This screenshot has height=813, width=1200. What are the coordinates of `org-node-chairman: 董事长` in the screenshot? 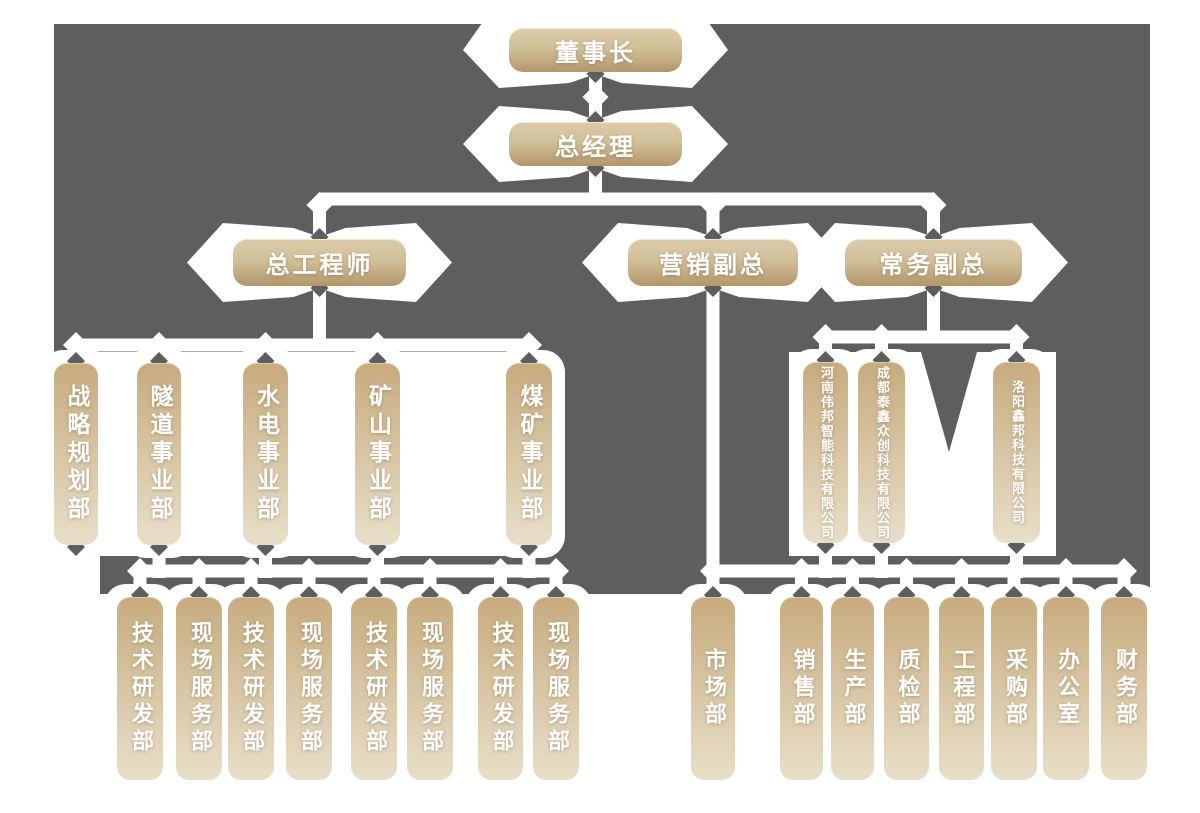 It's located at (595, 50).